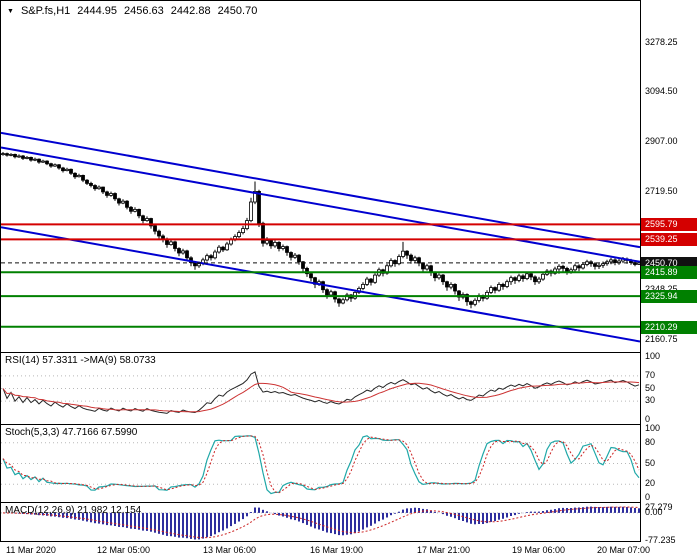 The width and height of the screenshot is (700, 560). Describe the element at coordinates (237, 11) in the screenshot. I see `ohlc-close: 2450.70` at that location.